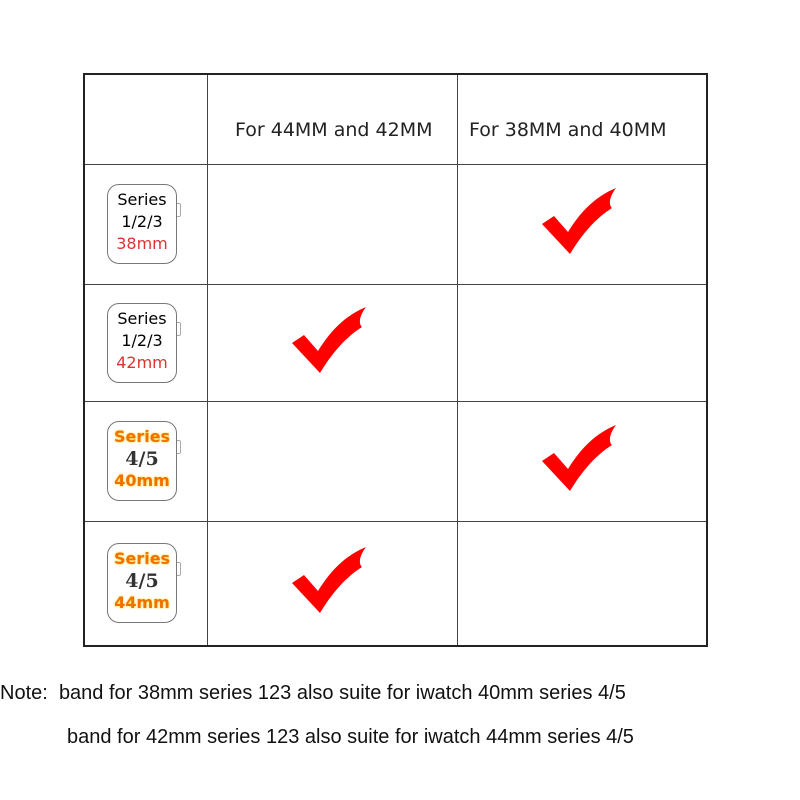 Image resolution: width=800 pixels, height=800 pixels. What do you see at coordinates (142, 602) in the screenshot?
I see `size-label: 44mm` at bounding box center [142, 602].